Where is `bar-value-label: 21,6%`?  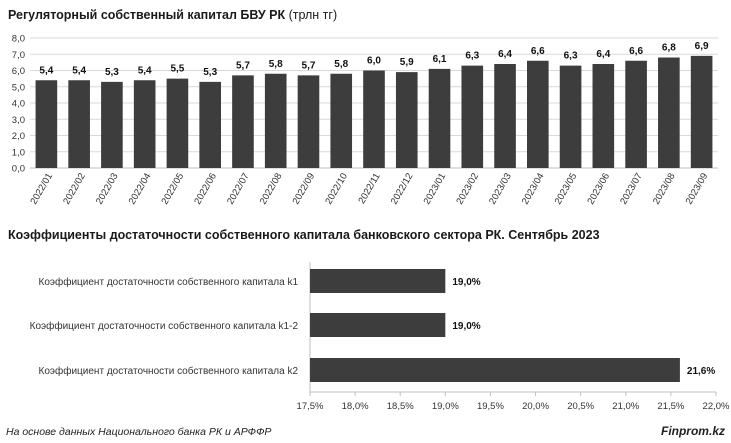 bar-value-label: 21,6% is located at coordinates (701, 371).